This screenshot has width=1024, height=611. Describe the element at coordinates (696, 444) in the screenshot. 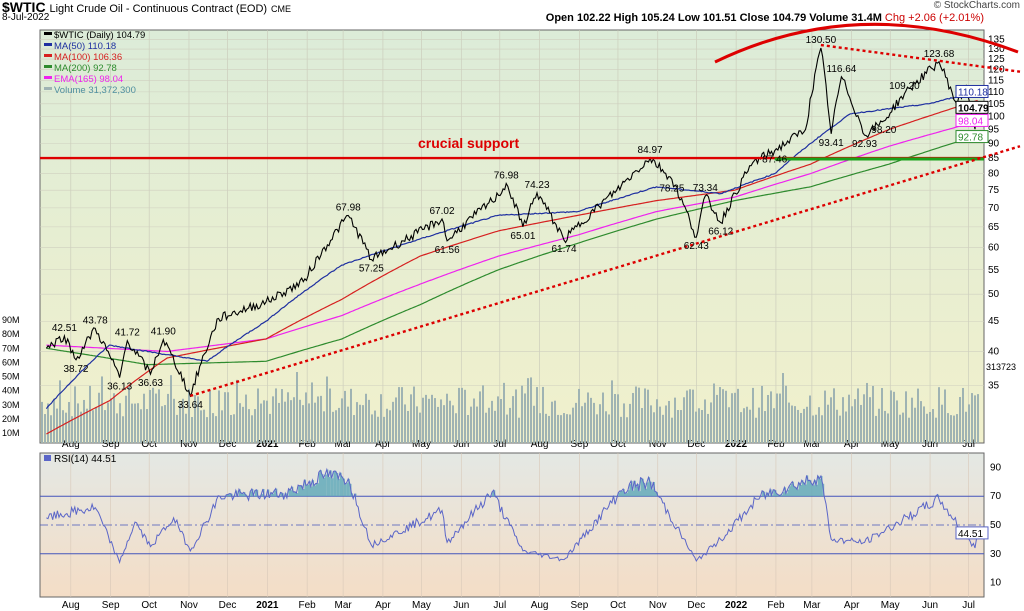

I see `x-tick-label: Dec` at that location.